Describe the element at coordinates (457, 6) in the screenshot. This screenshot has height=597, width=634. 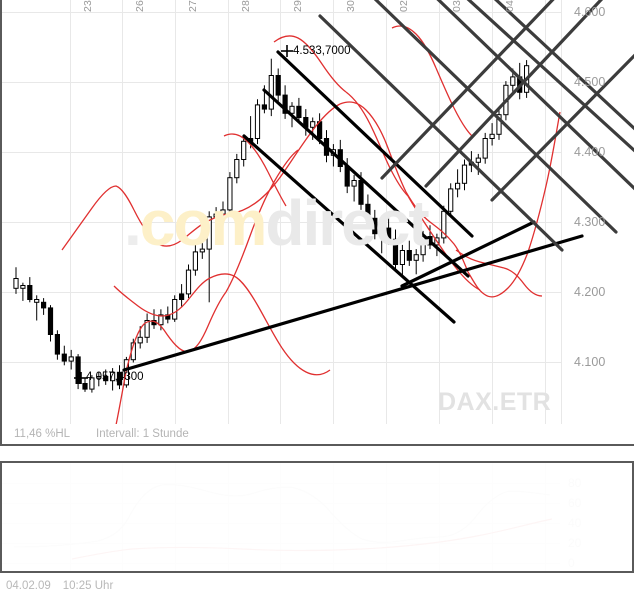
I see `xtick-label-7: 03.02.` at that location.